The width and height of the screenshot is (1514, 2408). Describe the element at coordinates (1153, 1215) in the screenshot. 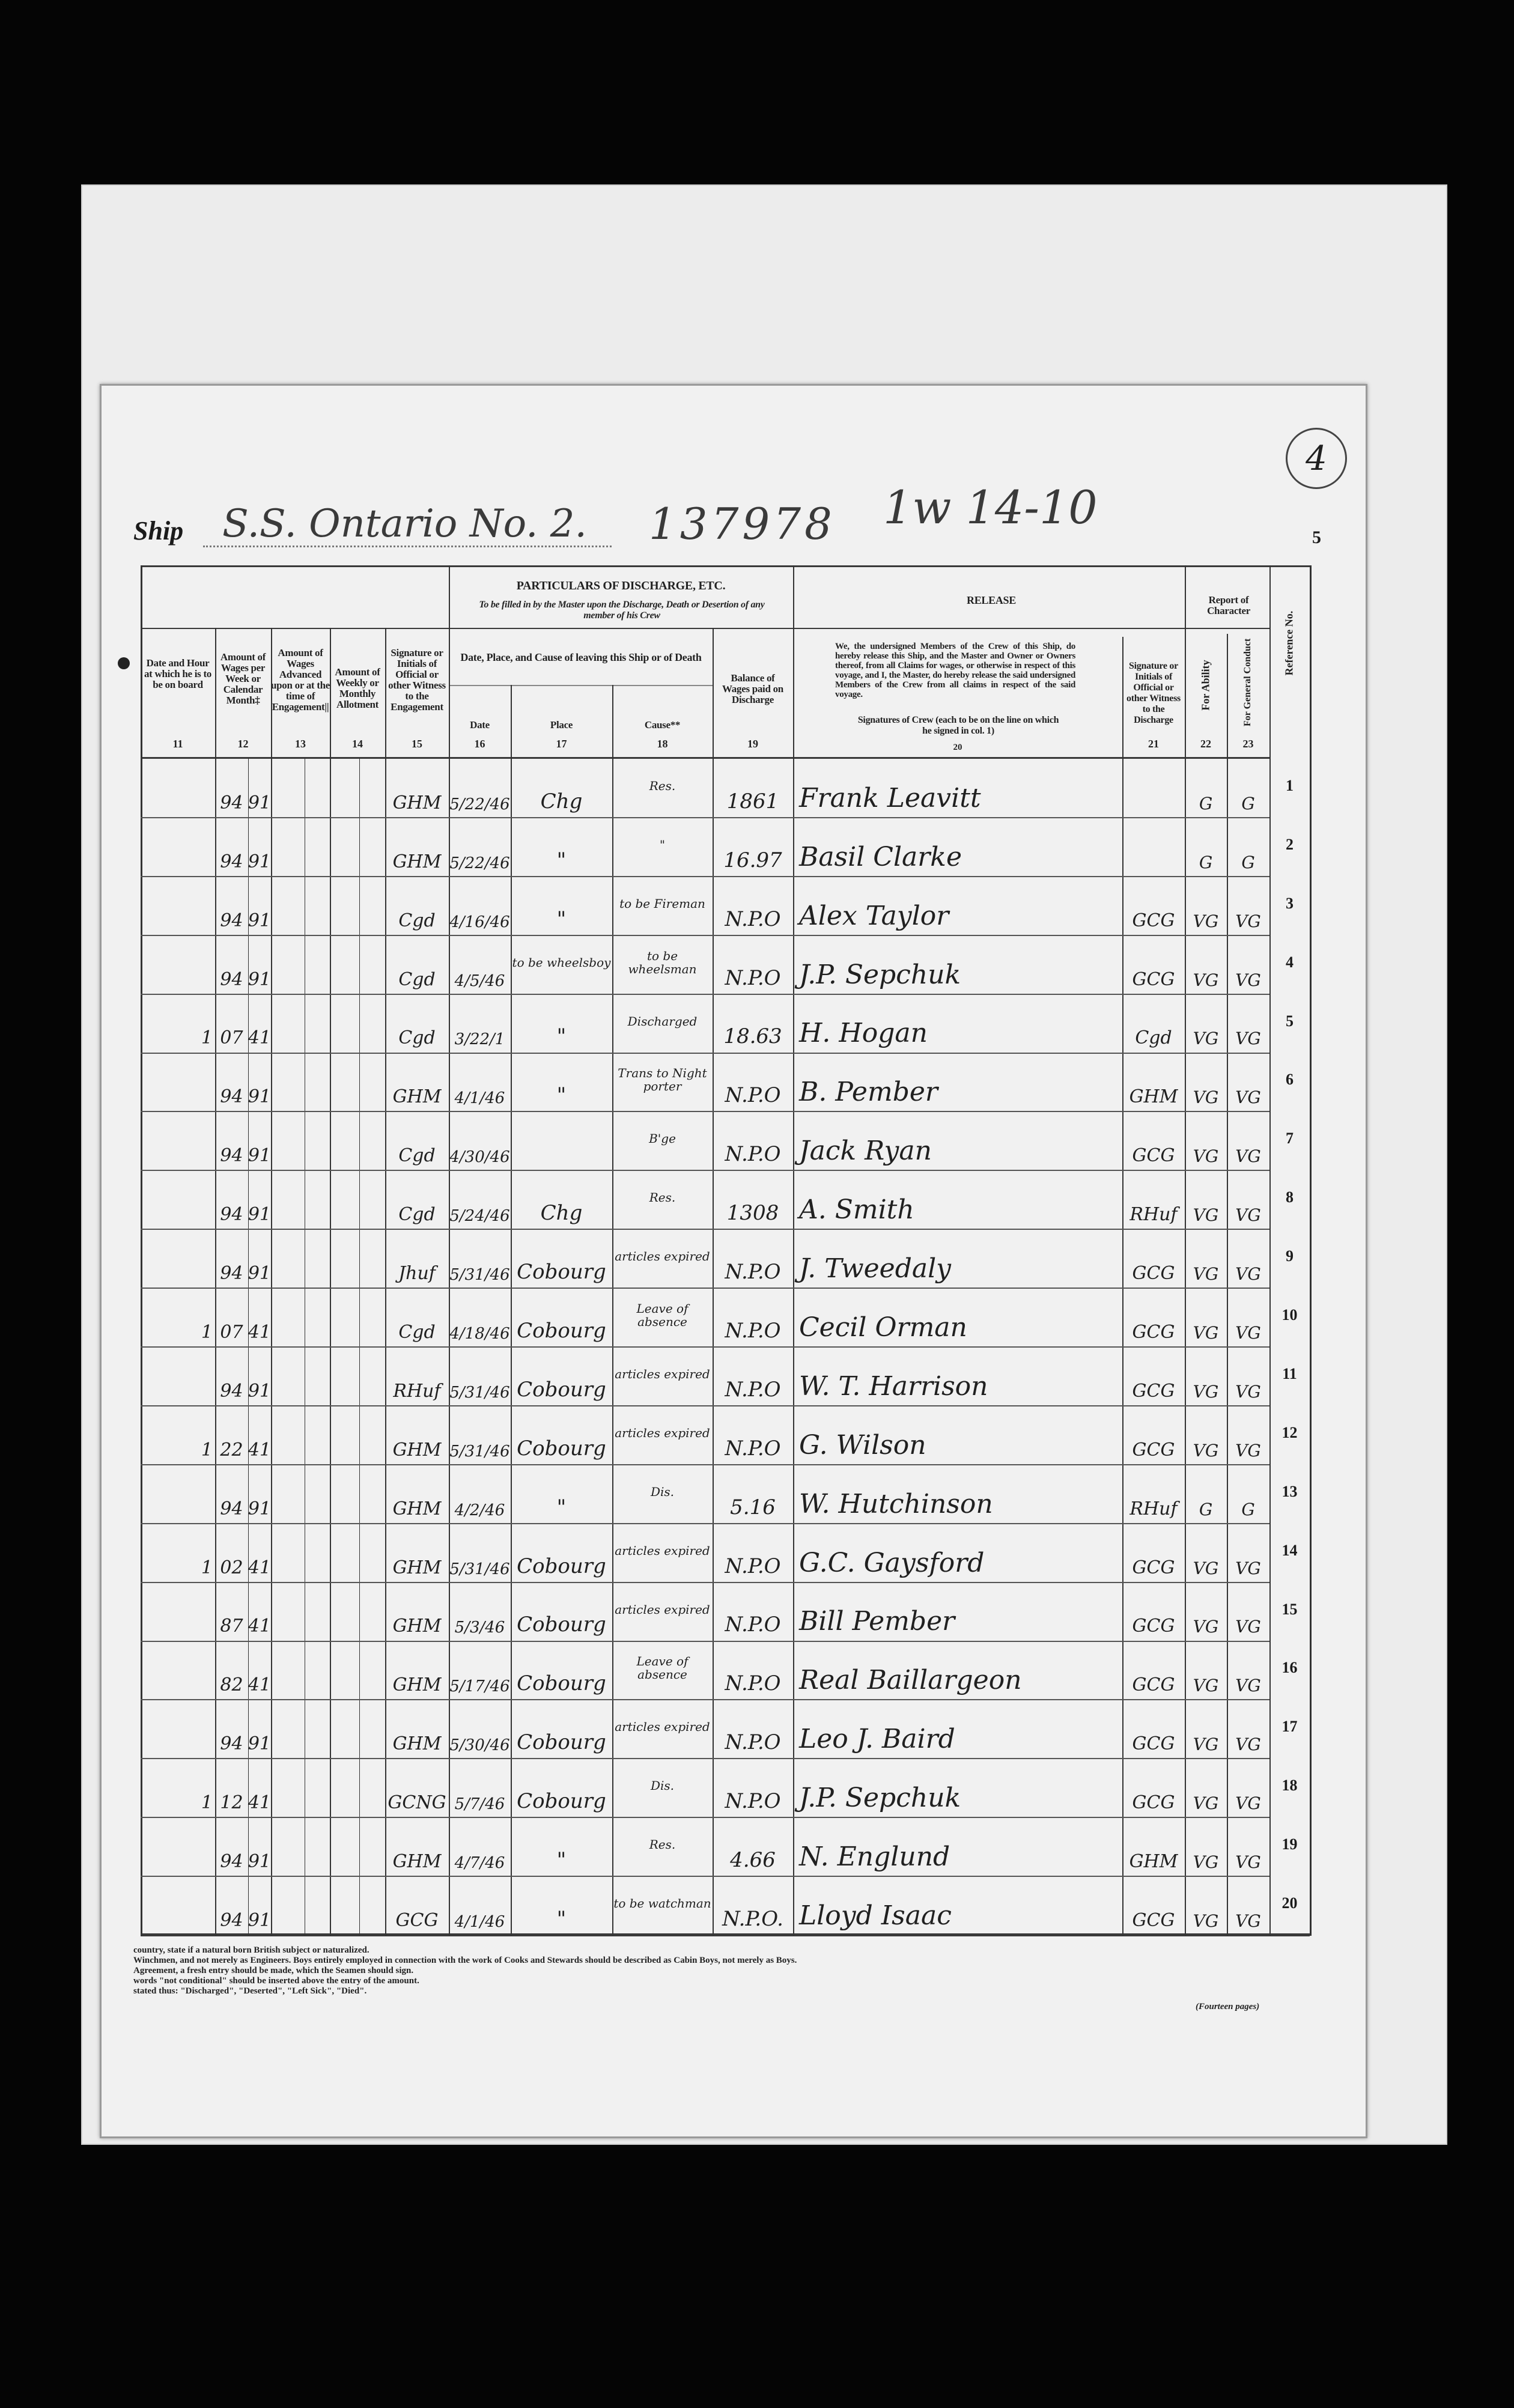

I see `discharge-witness: RHuf` at that location.